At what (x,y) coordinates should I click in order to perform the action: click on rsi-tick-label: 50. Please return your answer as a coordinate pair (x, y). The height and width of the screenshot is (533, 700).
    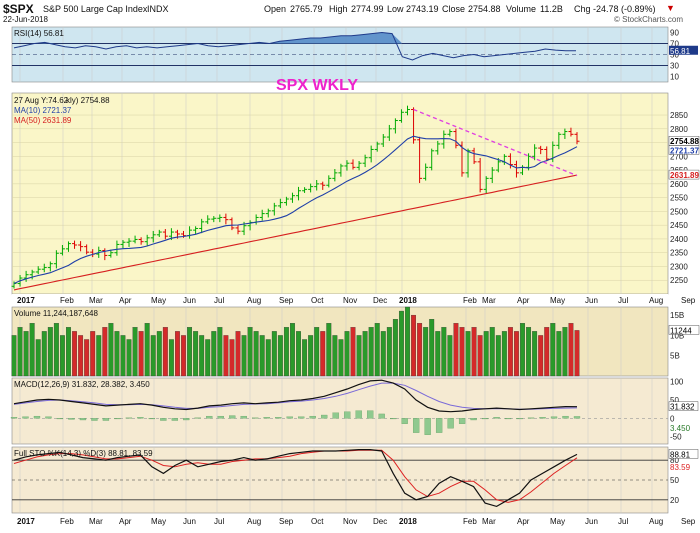
    Looking at the image, I should click on (674, 55).